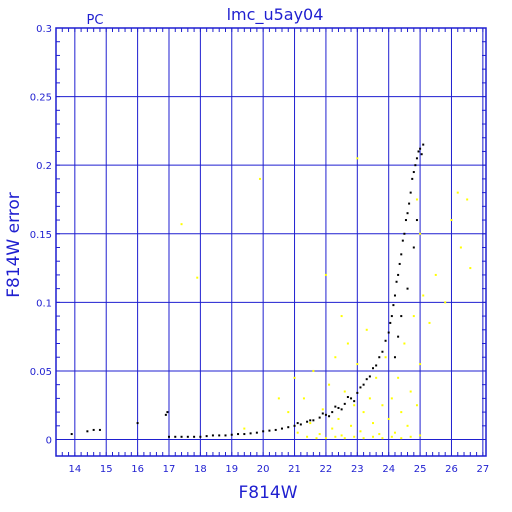 Image resolution: width=512 pixels, height=512 pixels. Describe the element at coordinates (41, 235) in the screenshot. I see `y-tick-label: 0.15` at that location.